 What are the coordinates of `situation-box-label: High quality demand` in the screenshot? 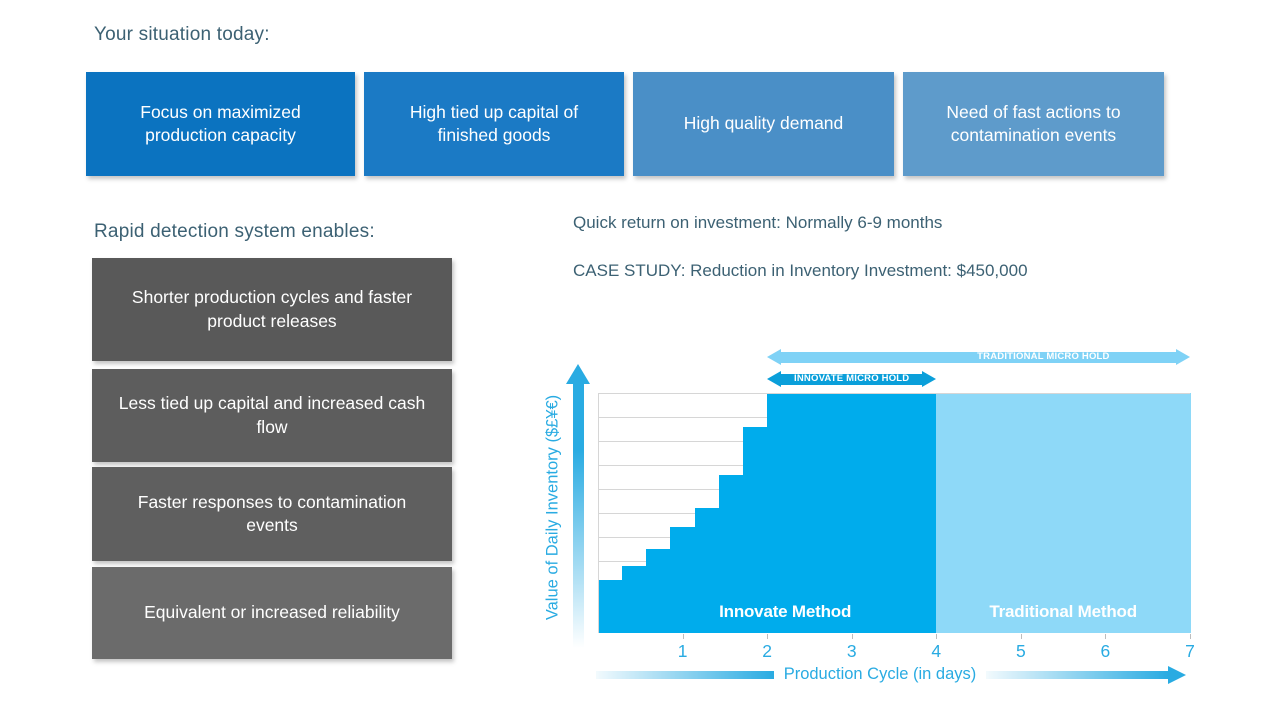 It's located at (763, 123).